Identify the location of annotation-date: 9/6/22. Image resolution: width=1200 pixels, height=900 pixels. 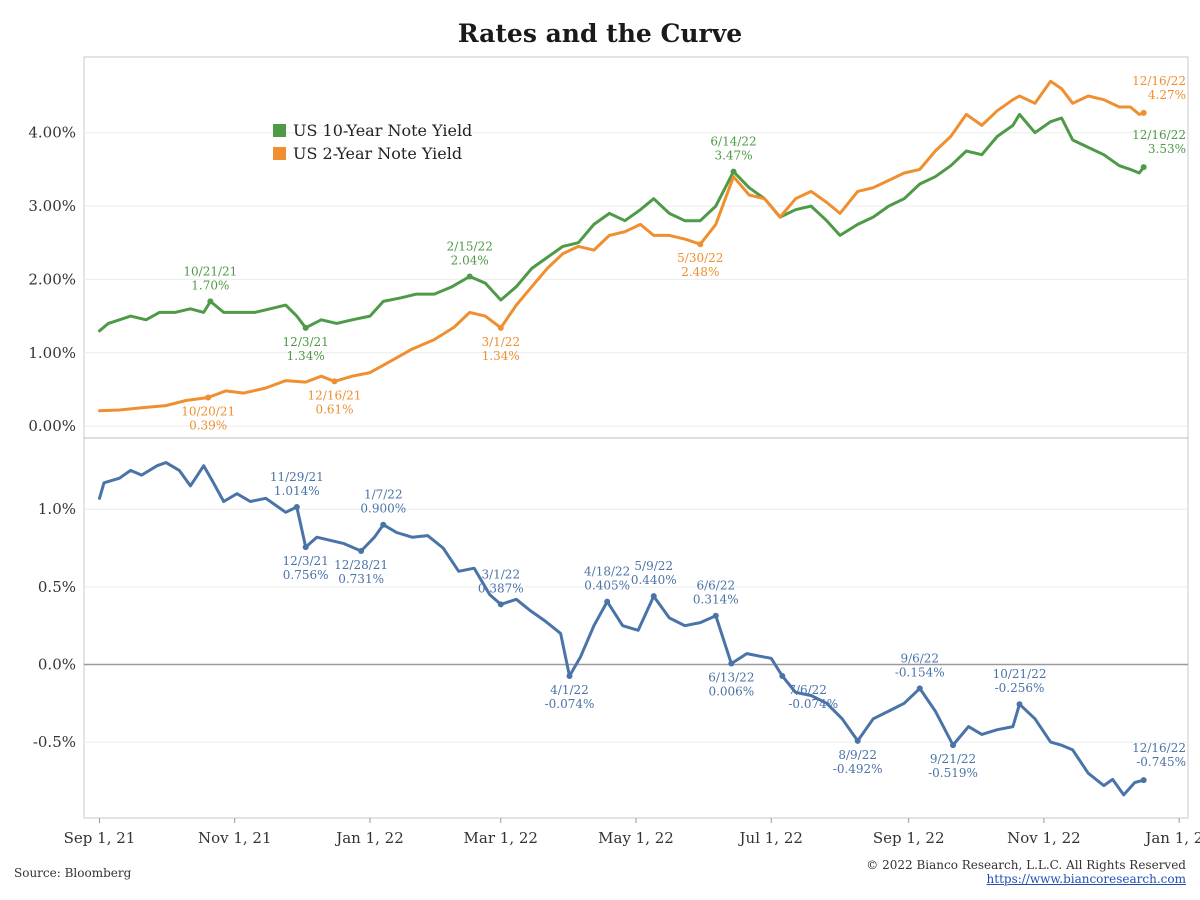
(919, 658).